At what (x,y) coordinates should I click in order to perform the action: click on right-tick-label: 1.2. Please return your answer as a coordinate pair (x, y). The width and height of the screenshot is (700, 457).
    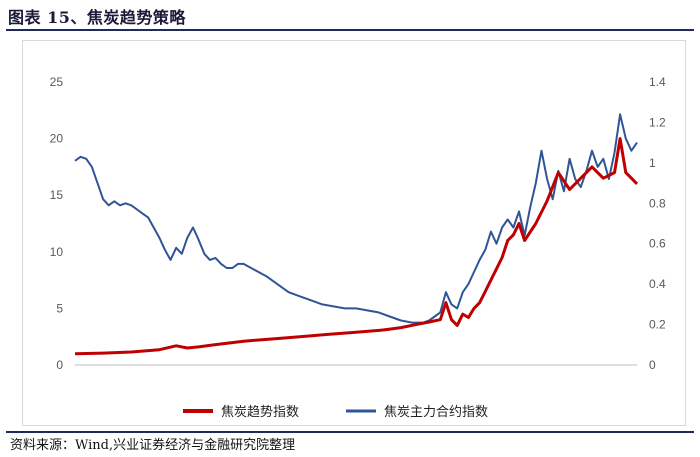
    Looking at the image, I should click on (657, 122).